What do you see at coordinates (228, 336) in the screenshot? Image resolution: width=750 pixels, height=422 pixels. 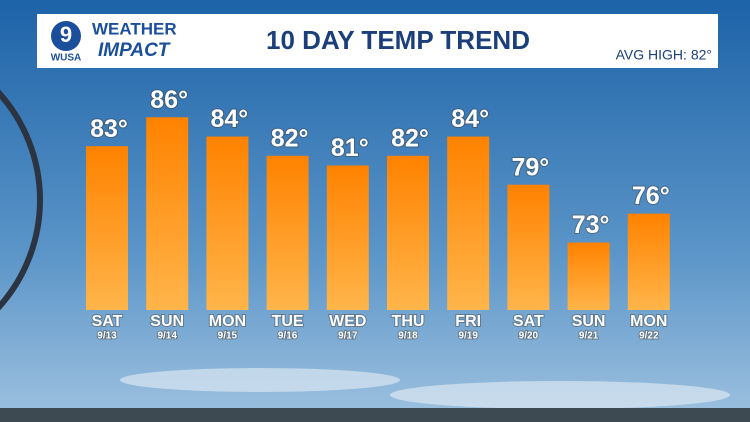 I see `date-label: 9/15` at bounding box center [228, 336].